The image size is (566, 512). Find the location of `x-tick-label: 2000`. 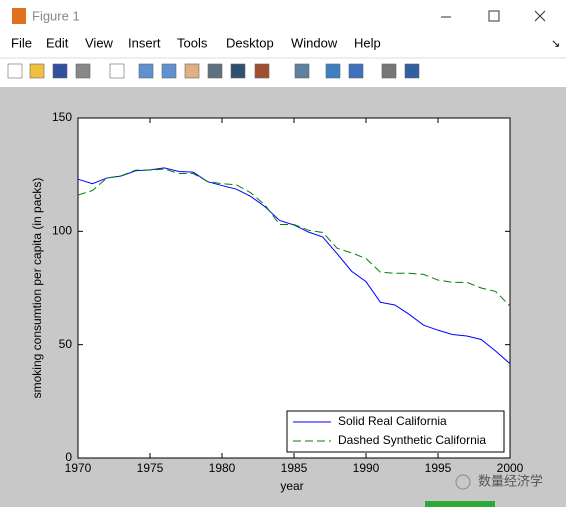

x-tick-label: 2000 is located at coordinates (510, 468).